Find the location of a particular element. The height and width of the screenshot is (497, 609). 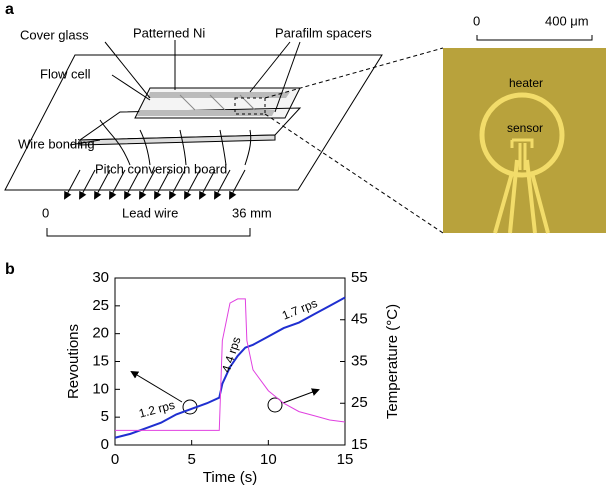

panel-label: b is located at coordinates (10, 269).